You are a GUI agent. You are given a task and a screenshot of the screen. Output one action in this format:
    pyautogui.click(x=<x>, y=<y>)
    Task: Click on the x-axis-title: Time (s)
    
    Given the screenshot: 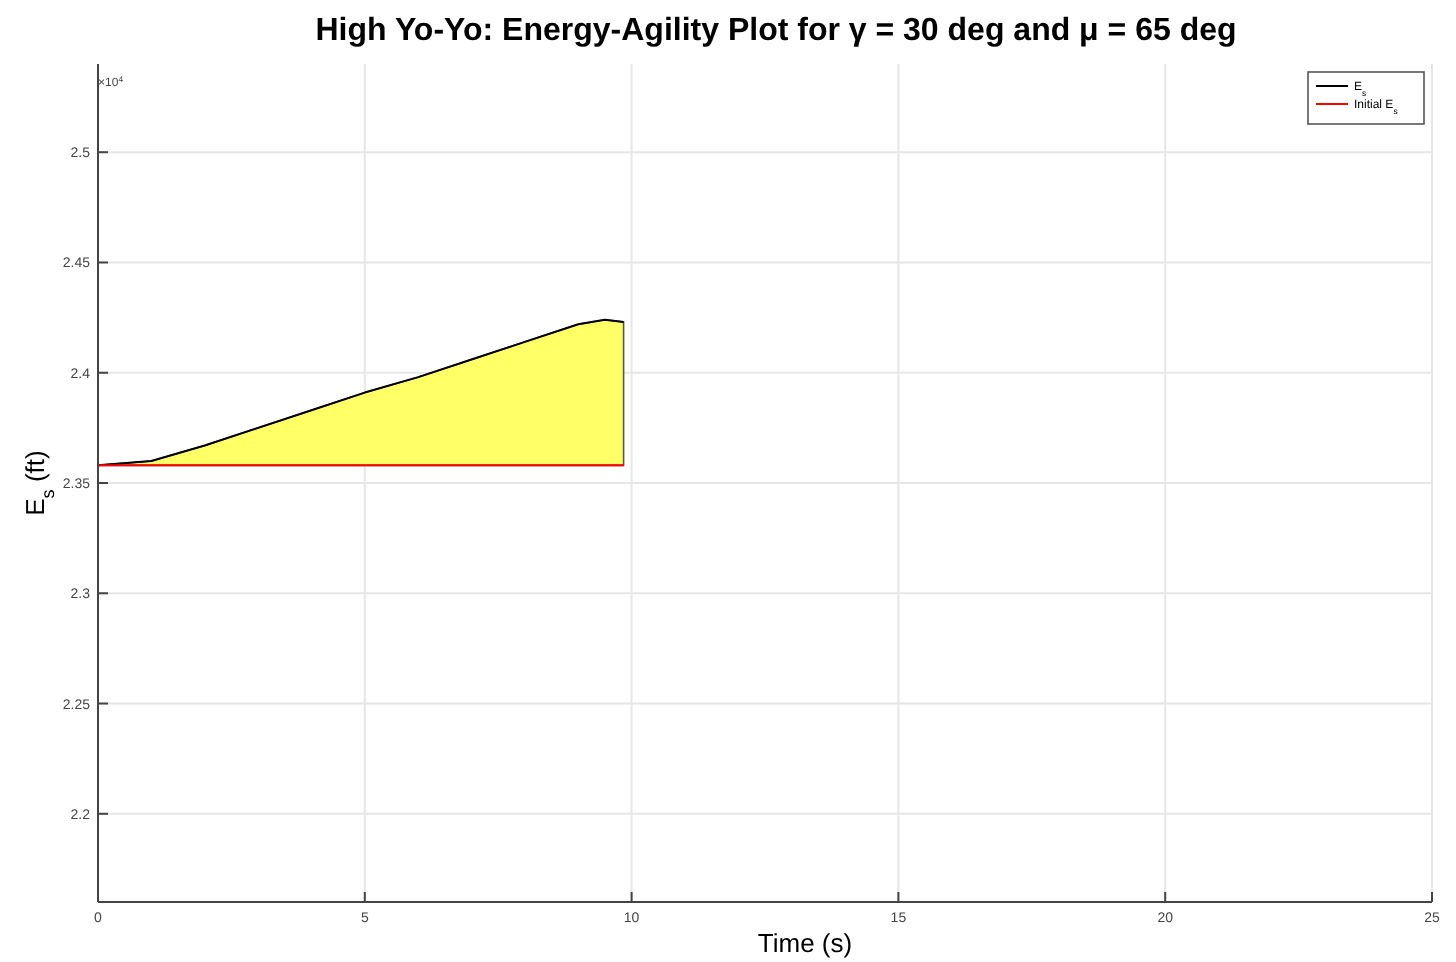 What is the action you would take?
    pyautogui.click(x=805, y=943)
    